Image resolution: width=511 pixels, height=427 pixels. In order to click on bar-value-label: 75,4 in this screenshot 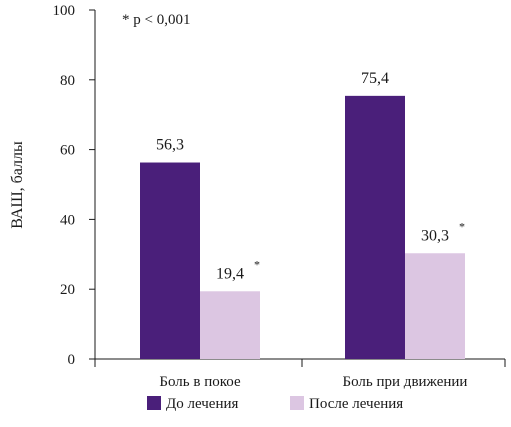, I will do `click(375, 78)`.